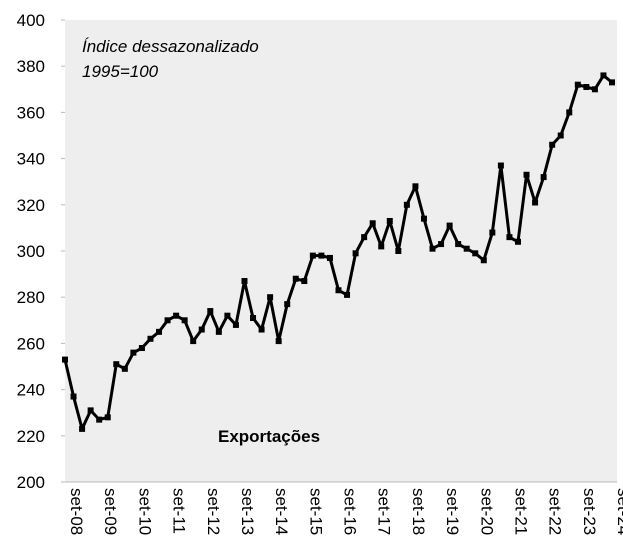 This screenshot has height=558, width=623. Describe the element at coordinates (350, 511) in the screenshot. I see `x-tick-label: set-16` at that location.